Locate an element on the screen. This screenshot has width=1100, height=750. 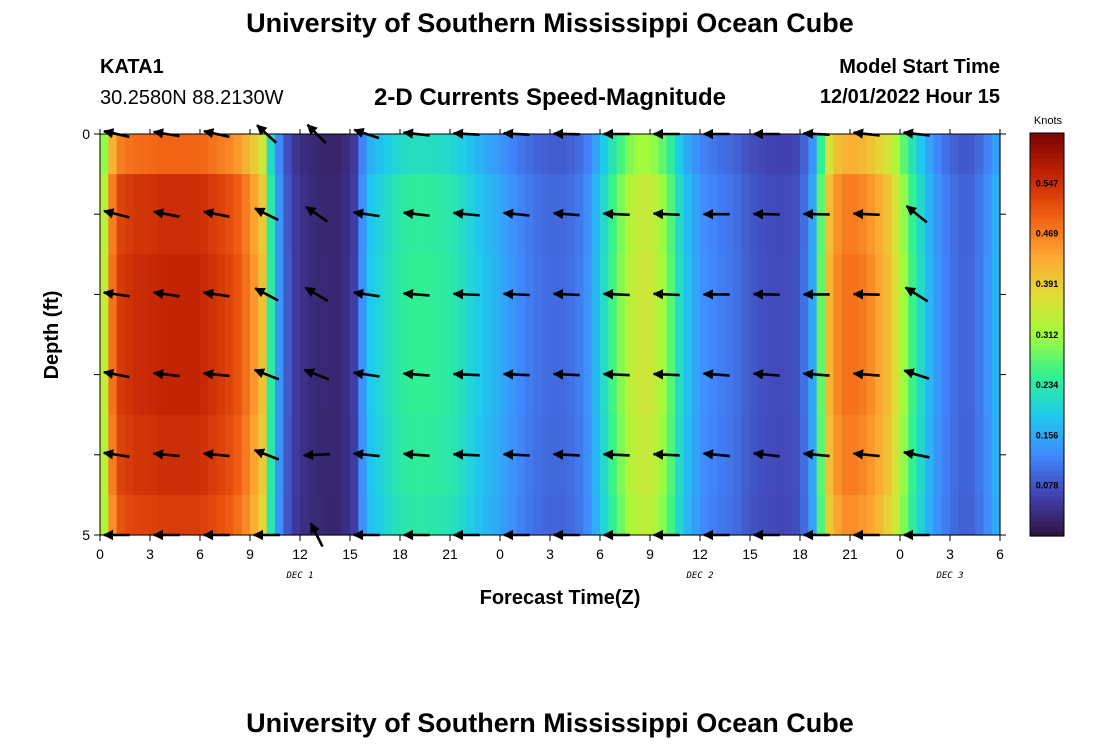
y-axis-title: Depth (ft) is located at coordinates (52, 335).